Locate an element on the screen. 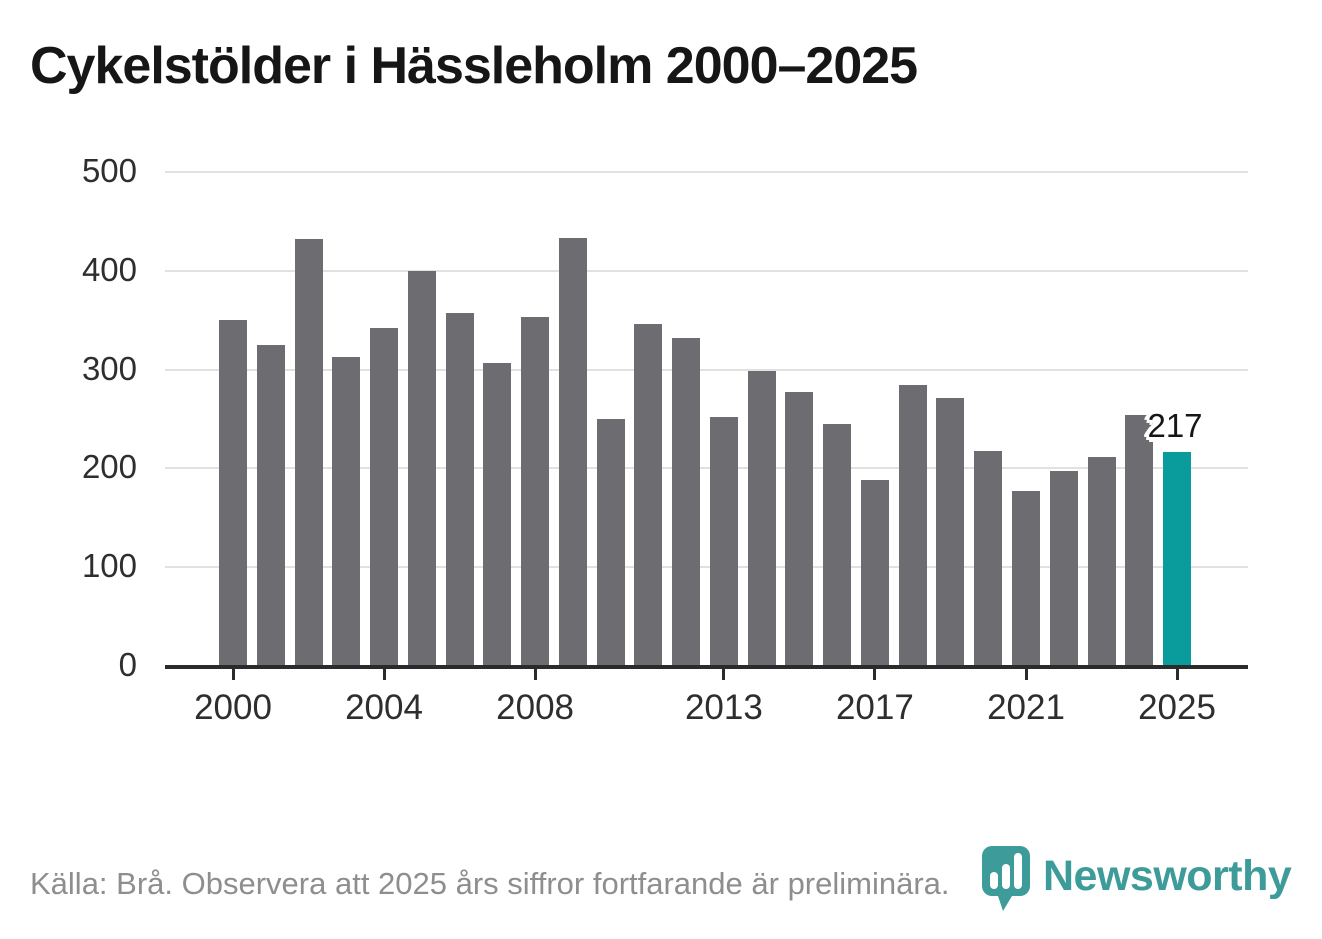 This screenshot has height=939, width=1322. bar-2012 is located at coordinates (686, 502).